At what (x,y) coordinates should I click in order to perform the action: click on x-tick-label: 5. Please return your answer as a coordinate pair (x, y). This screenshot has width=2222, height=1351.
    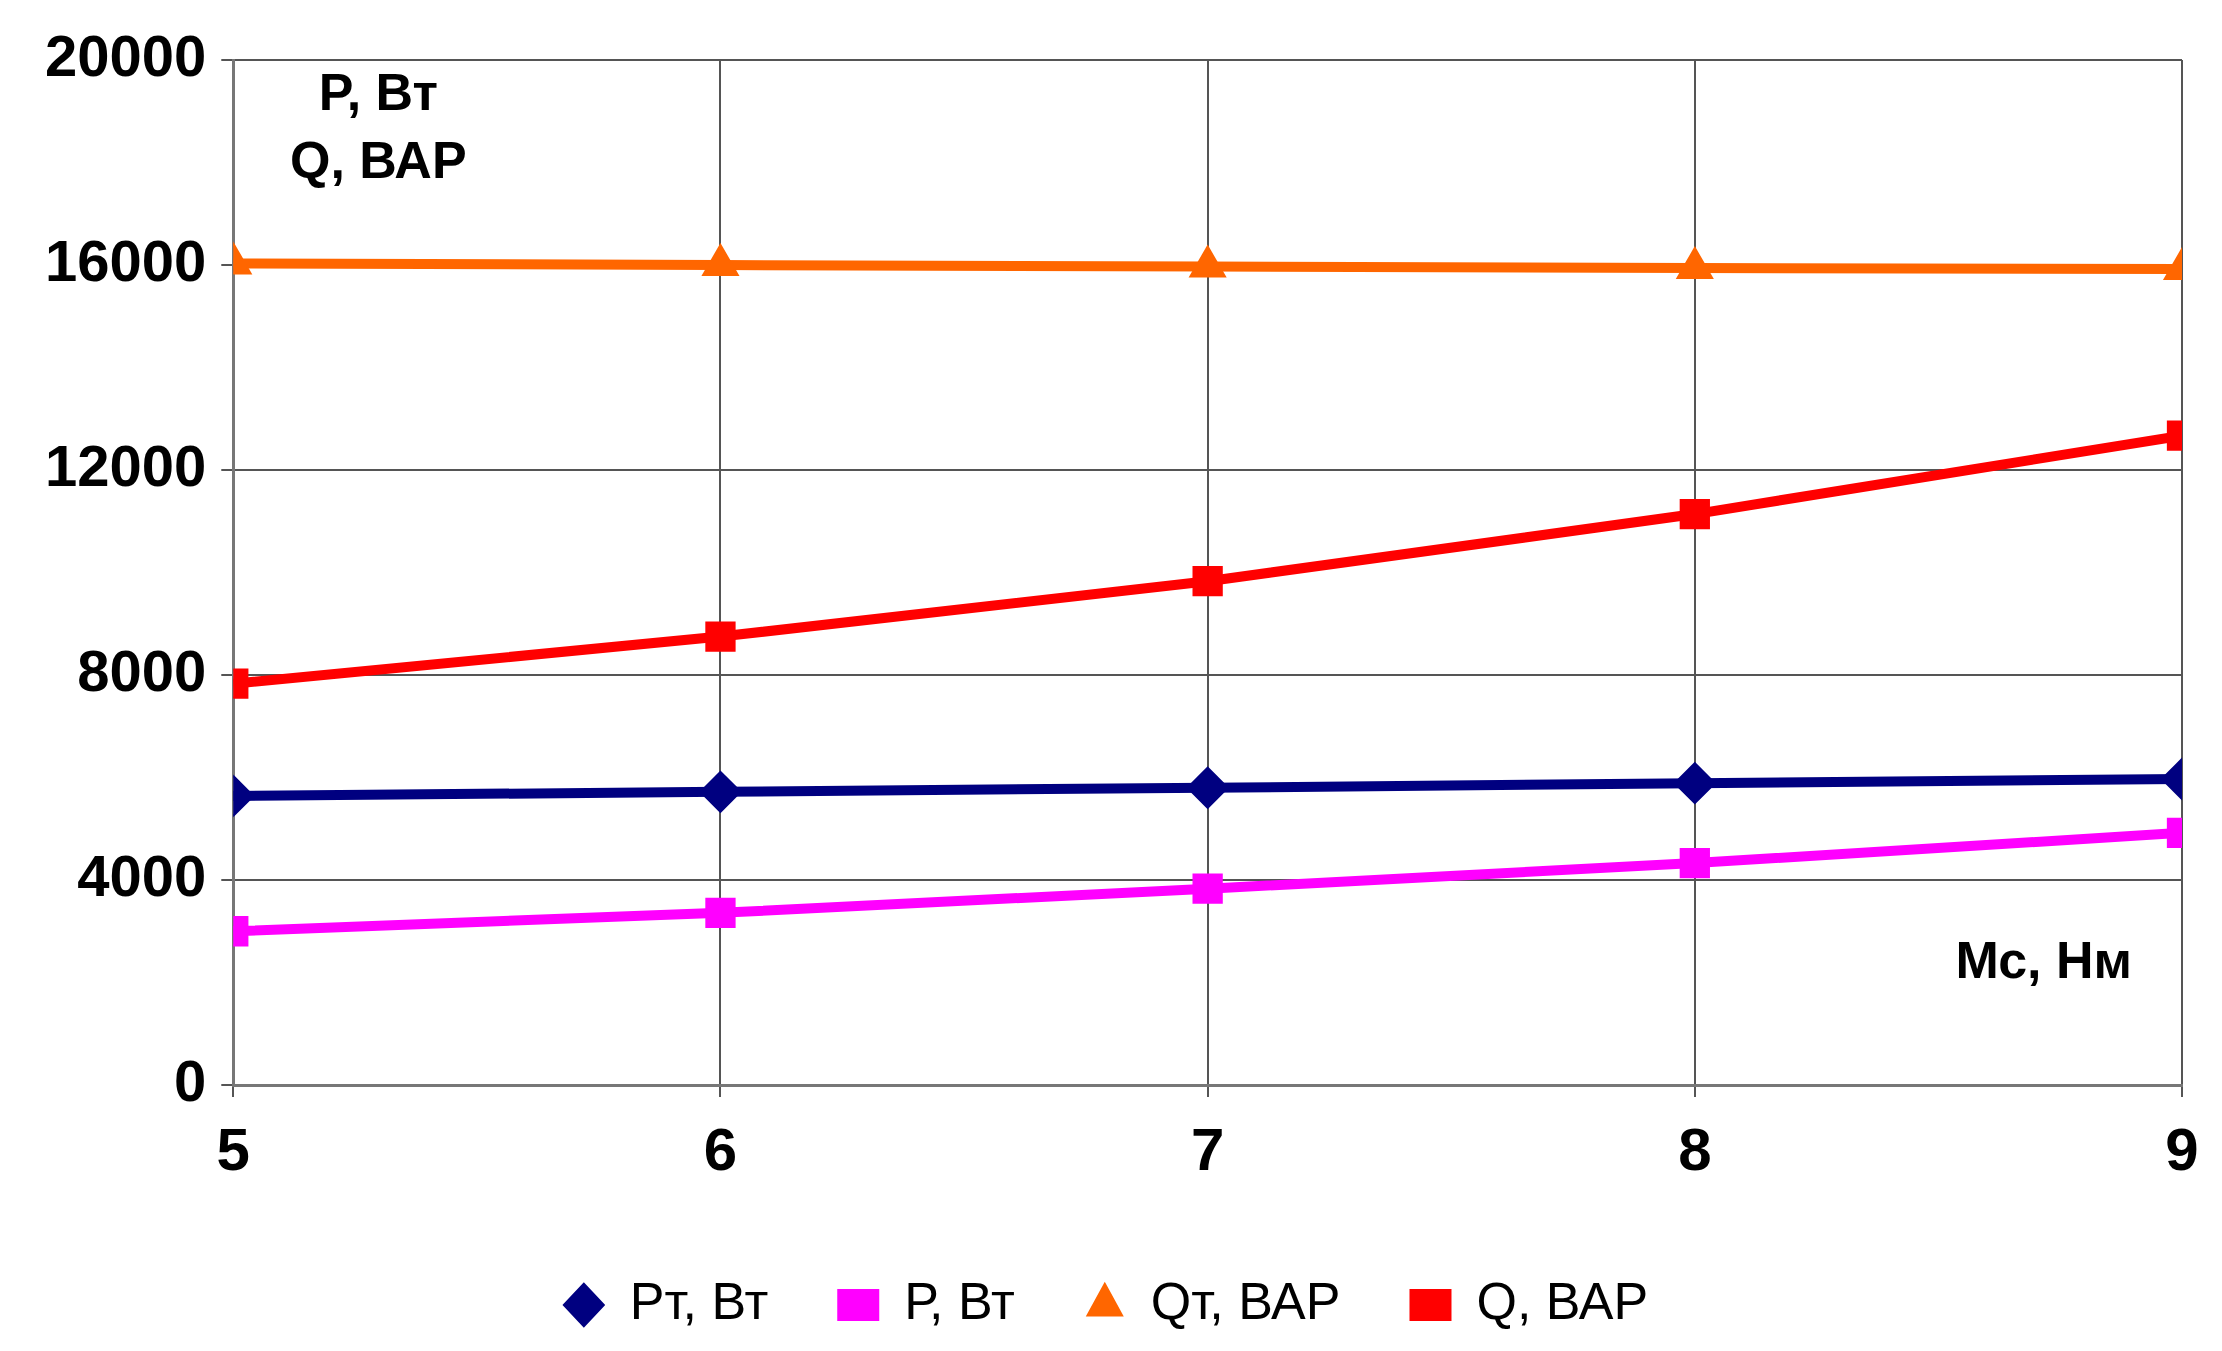
    Looking at the image, I should click on (233, 1149).